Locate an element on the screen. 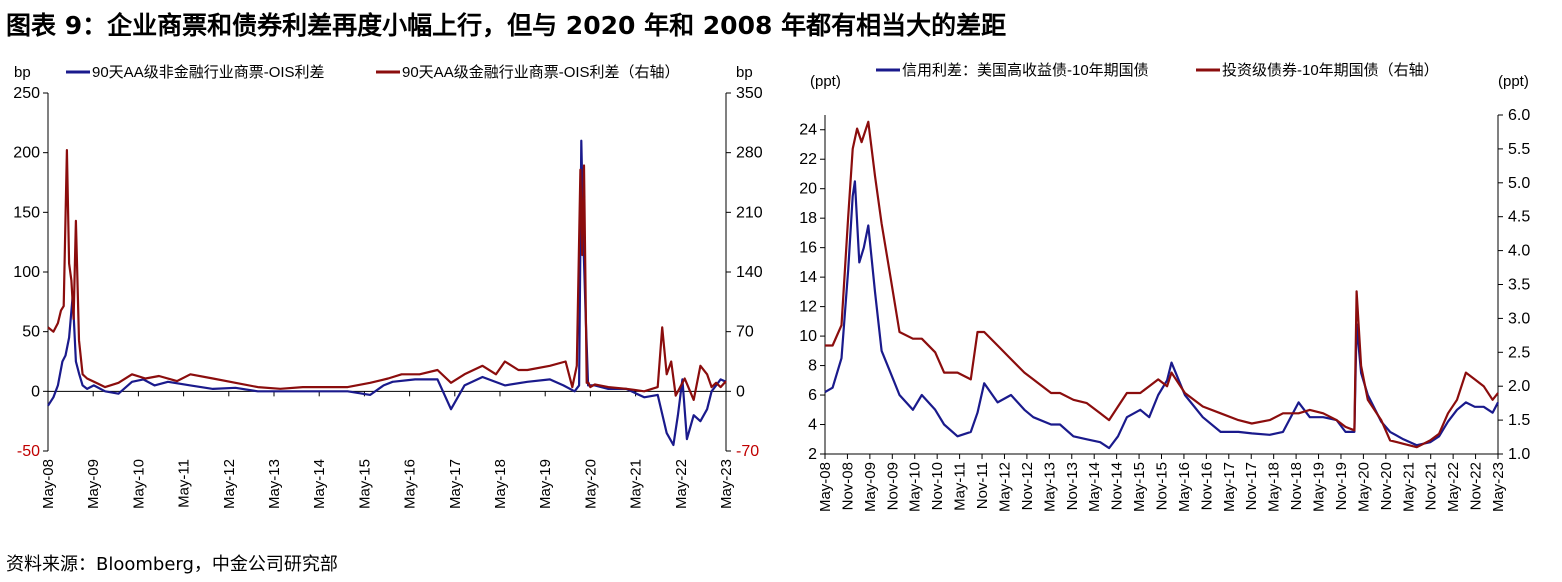 Image resolution: width=1562 pixels, height=582 pixels. left-y-tick-label: 6 is located at coordinates (812, 395).